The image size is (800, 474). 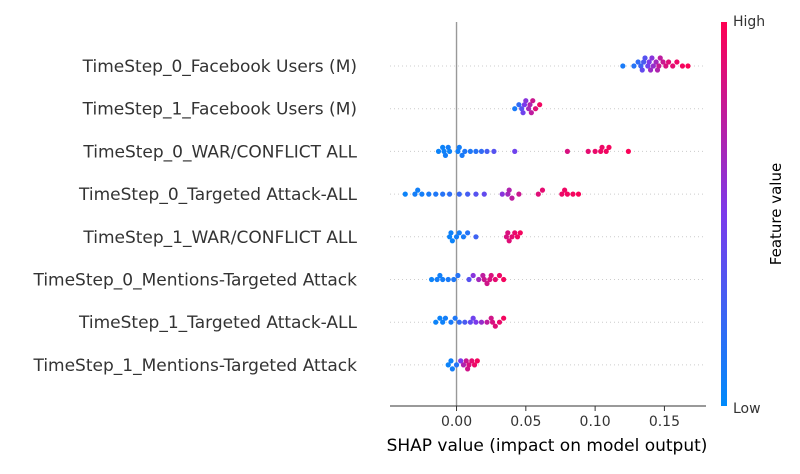 I want to click on feature-label: TimeStep_0_Facebook Users (M), so click(x=219, y=67).